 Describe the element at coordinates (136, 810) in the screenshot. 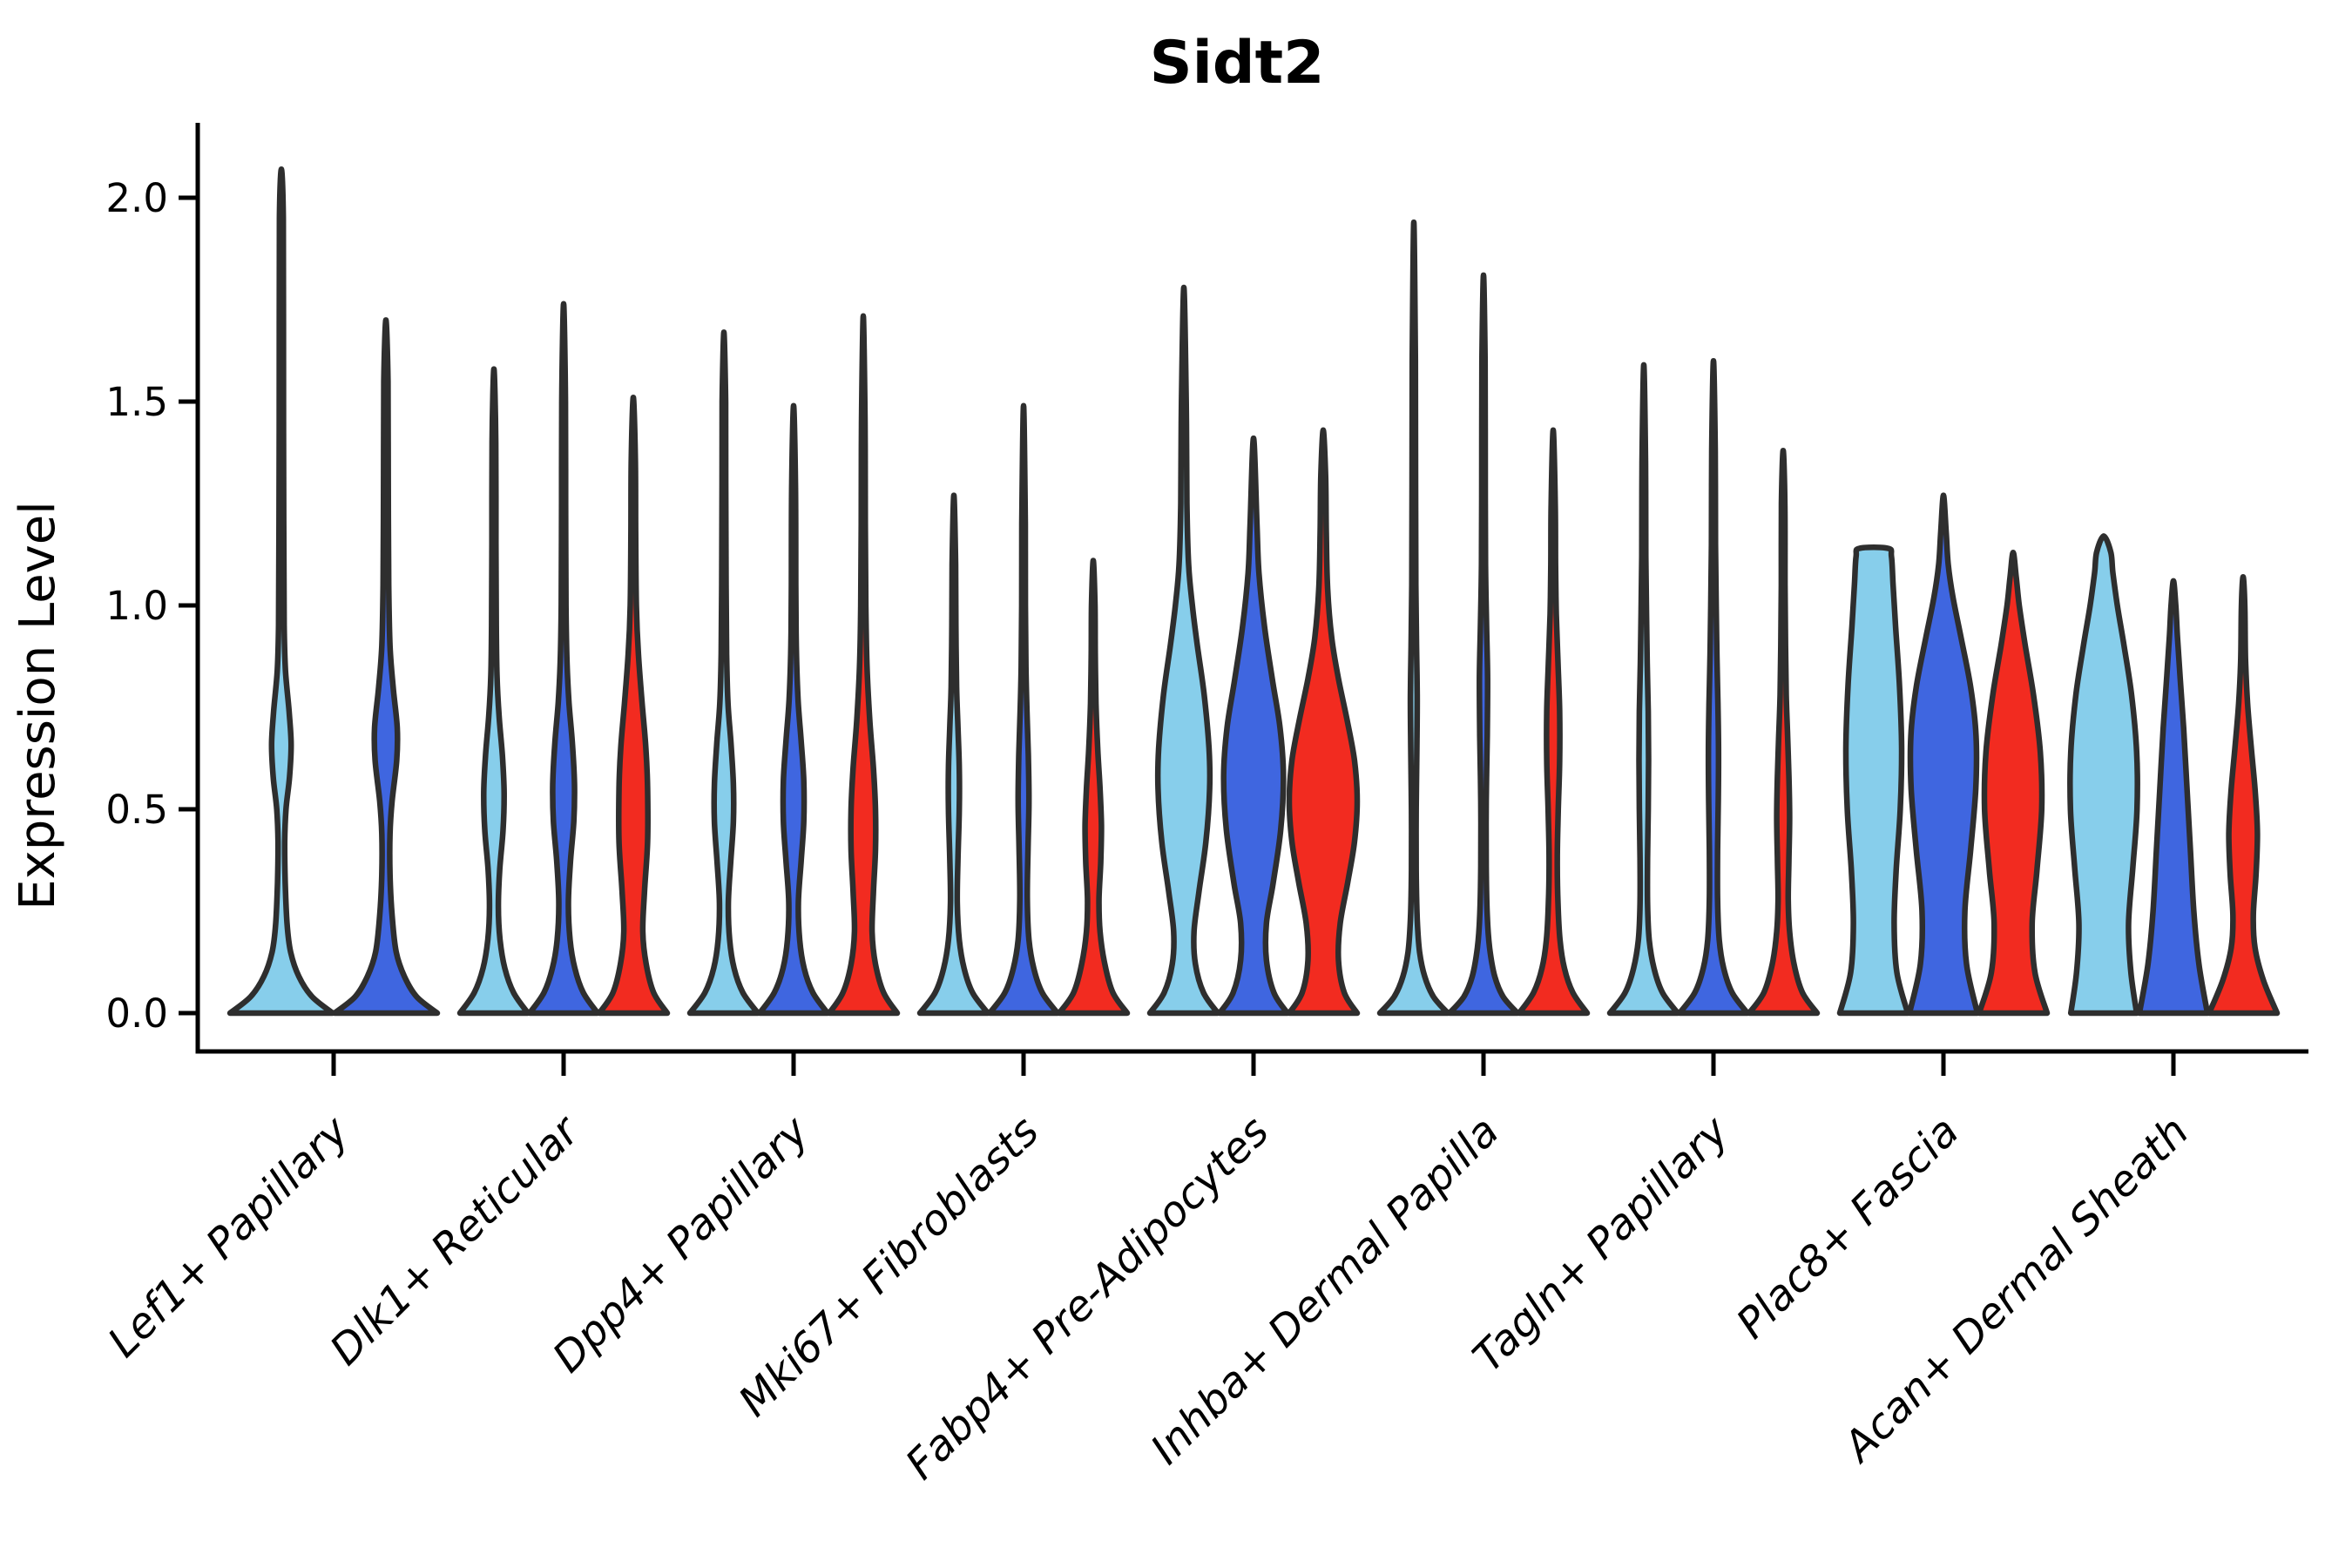

I see `y-tick-label-0.5: 0.5` at that location.